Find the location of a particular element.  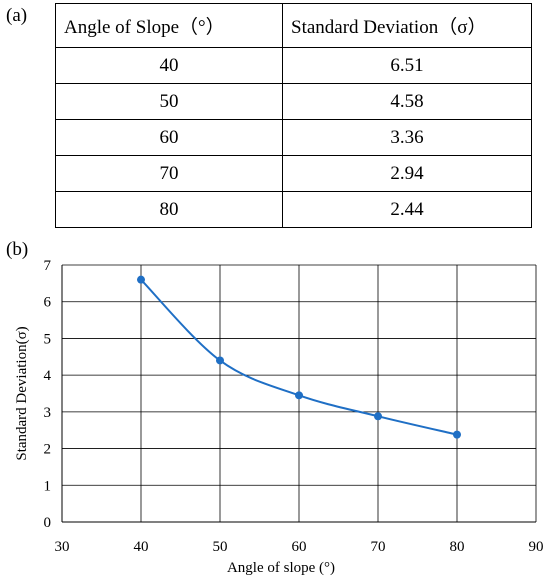

x-tick-label: 50 is located at coordinates (220, 547).